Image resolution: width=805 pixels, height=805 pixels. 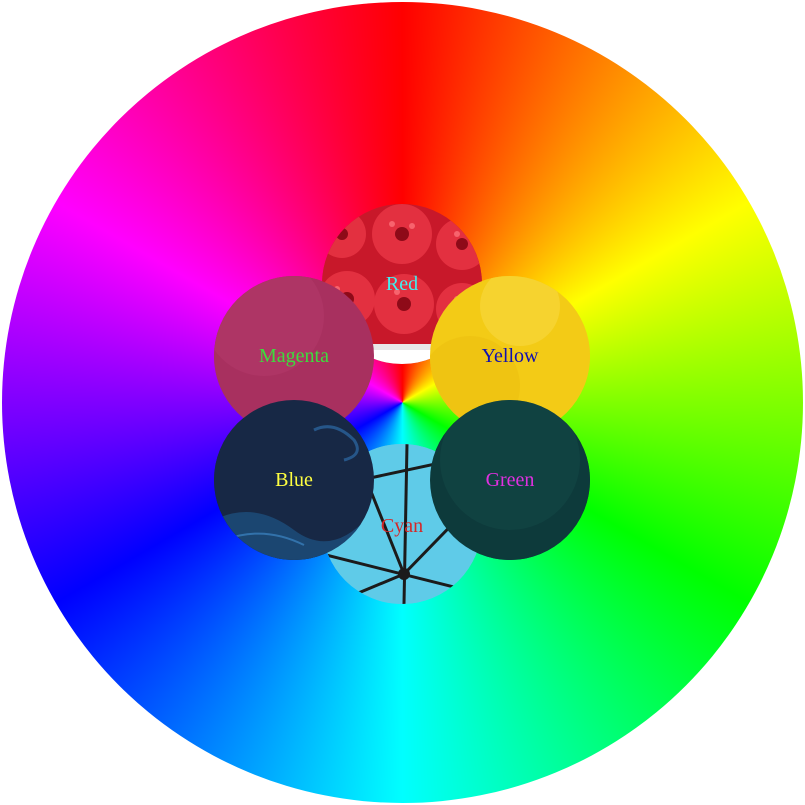 What do you see at coordinates (294, 356) in the screenshot?
I see `swatch-label-magenta: Magenta` at bounding box center [294, 356].